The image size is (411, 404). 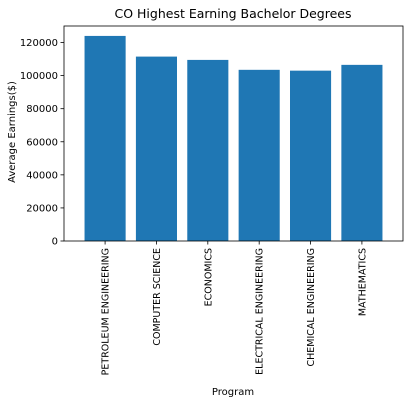 What do you see at coordinates (311, 307) in the screenshot?
I see `x-tick-label: CHEMICAL ENGINEERING` at bounding box center [311, 307].